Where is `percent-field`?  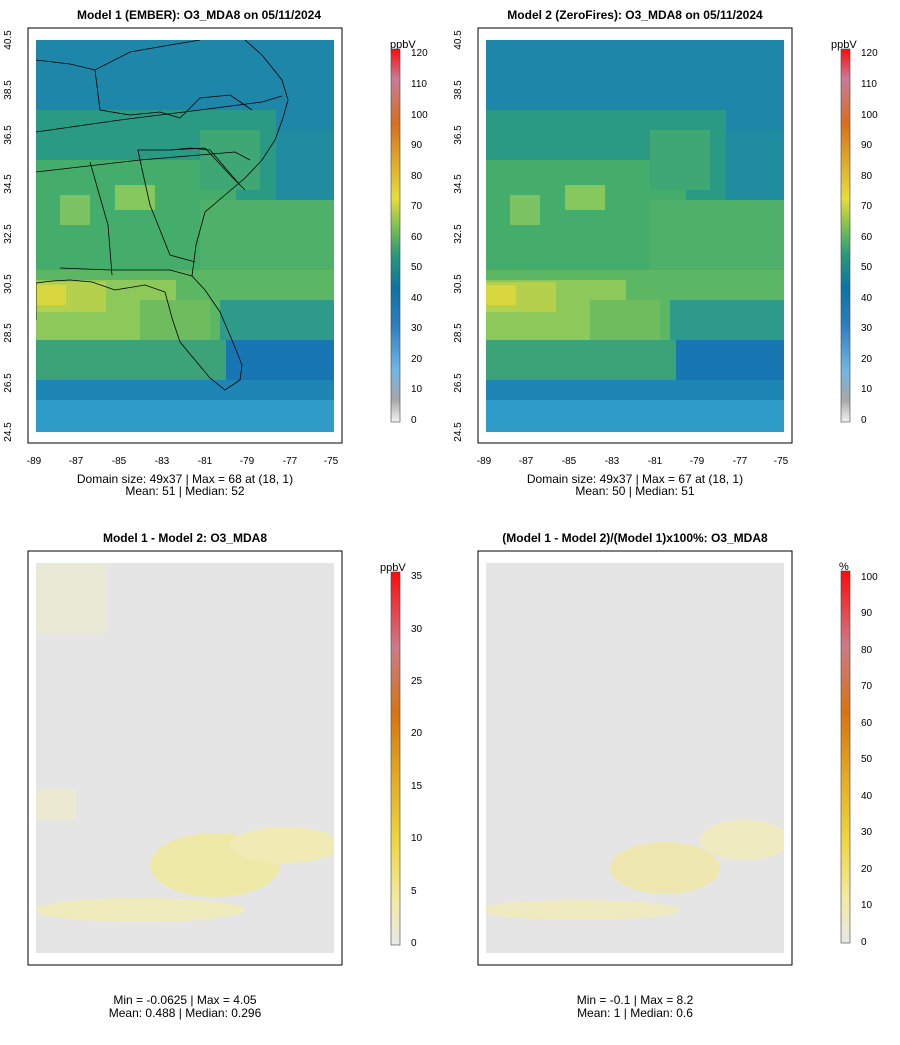
percent-field is located at coordinates (635, 758).